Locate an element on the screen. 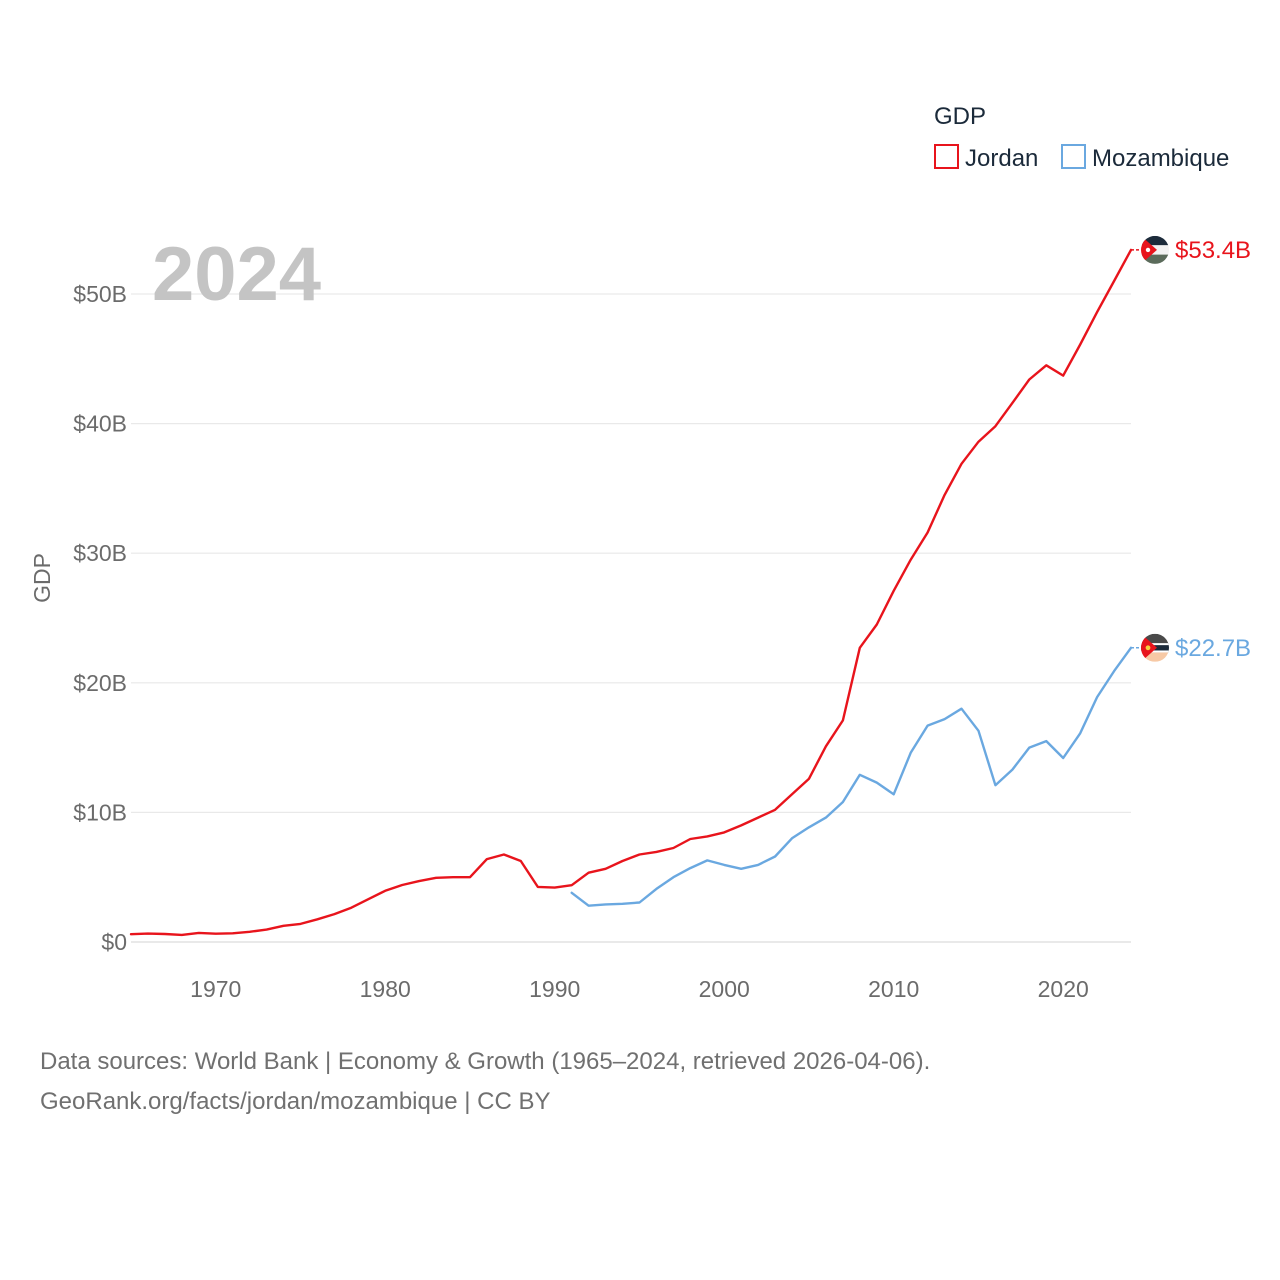  mozambique-flag-icon is located at coordinates (1155, 647).